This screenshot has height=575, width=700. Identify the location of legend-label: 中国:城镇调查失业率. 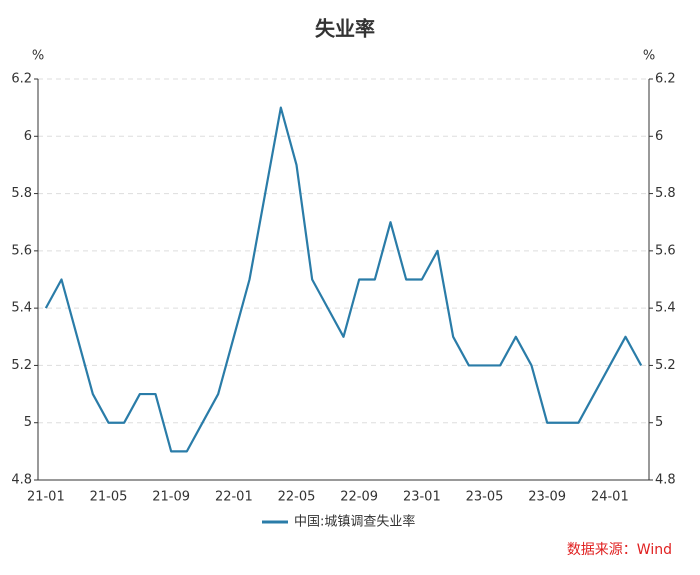
(354, 522).